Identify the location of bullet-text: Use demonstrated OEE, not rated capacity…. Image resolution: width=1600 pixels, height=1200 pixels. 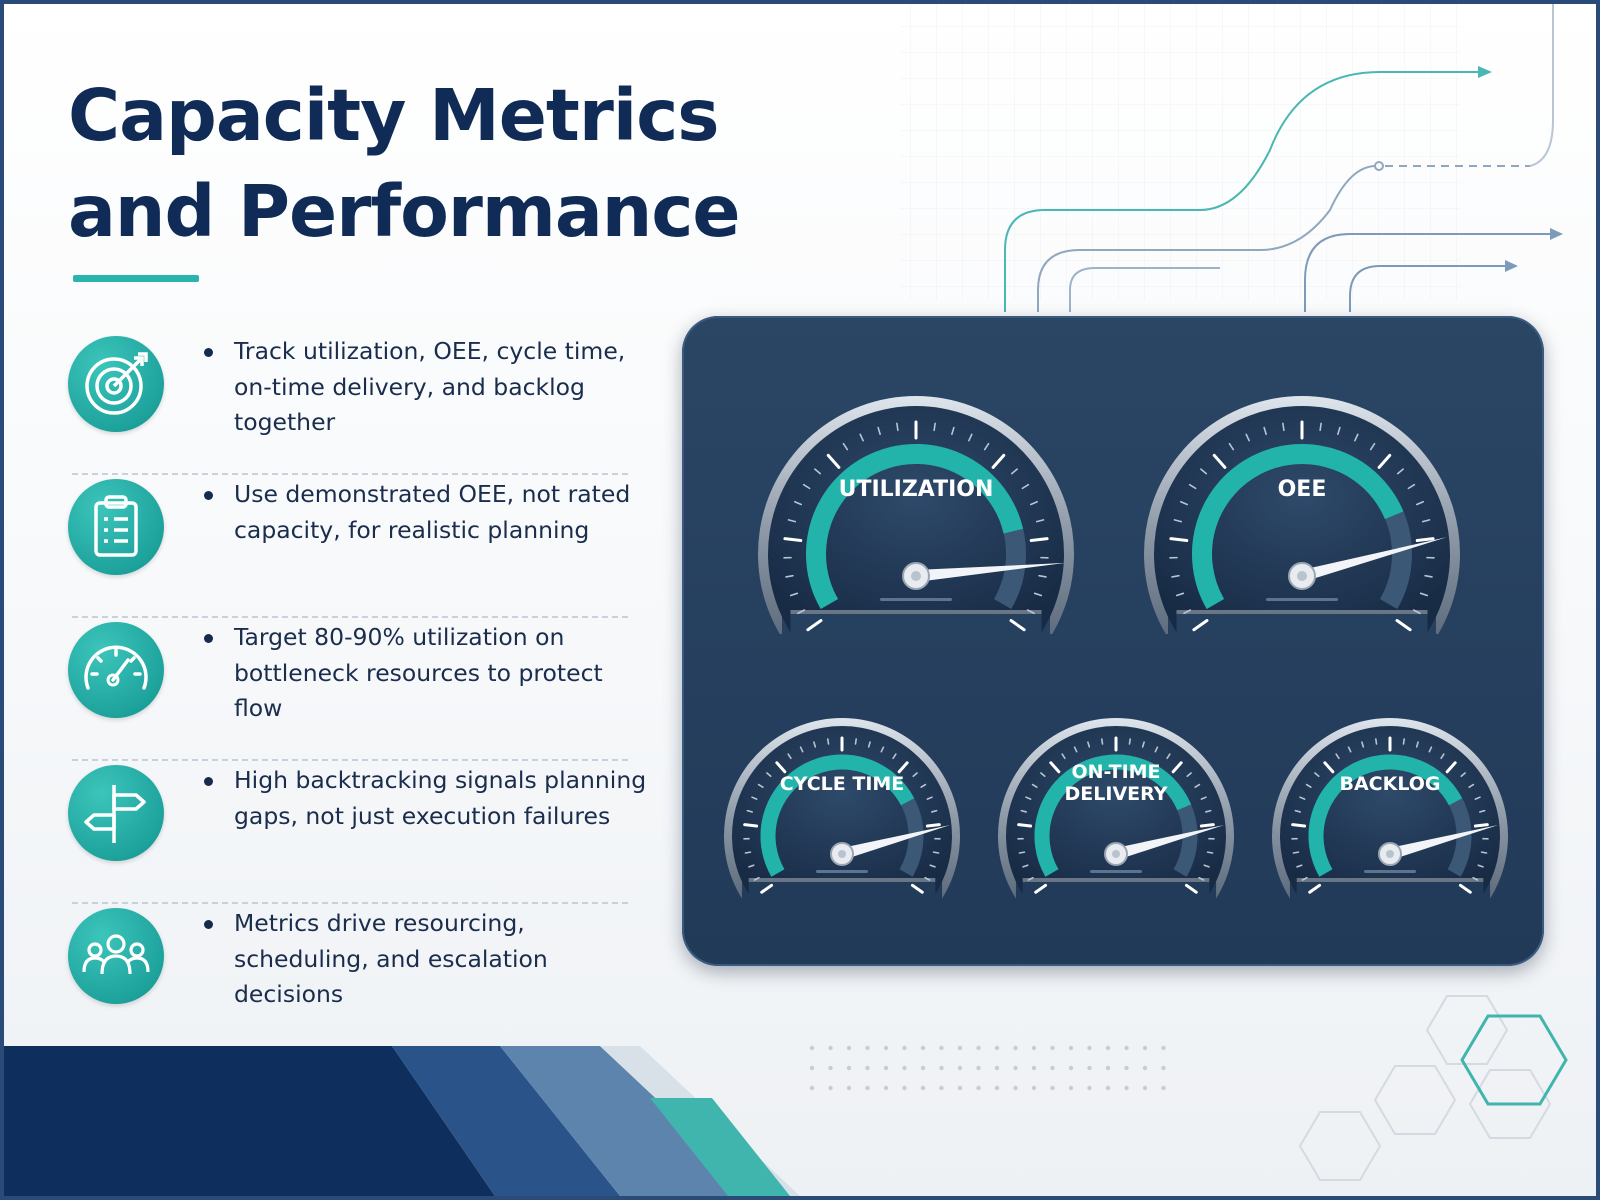
(432, 512).